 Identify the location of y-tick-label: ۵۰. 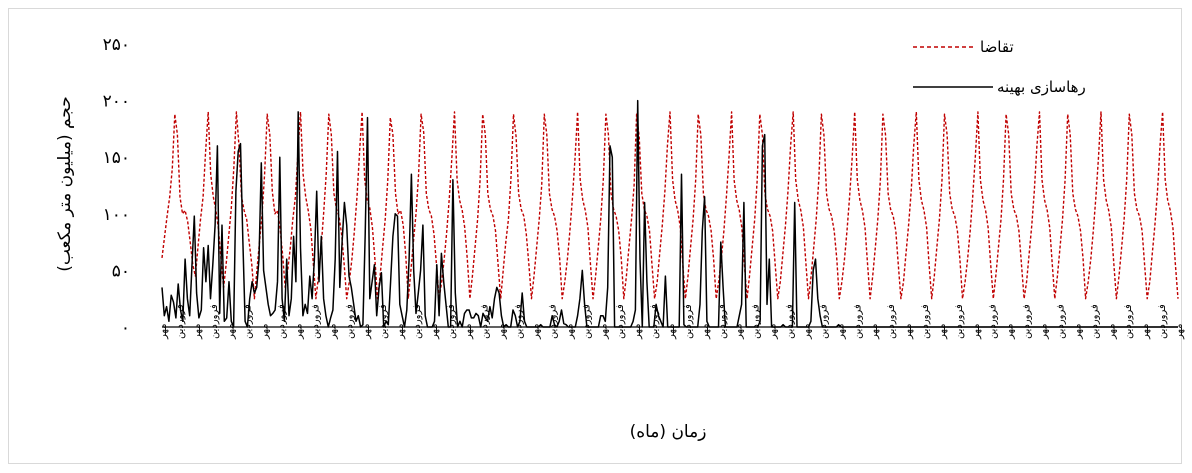
(121, 271).